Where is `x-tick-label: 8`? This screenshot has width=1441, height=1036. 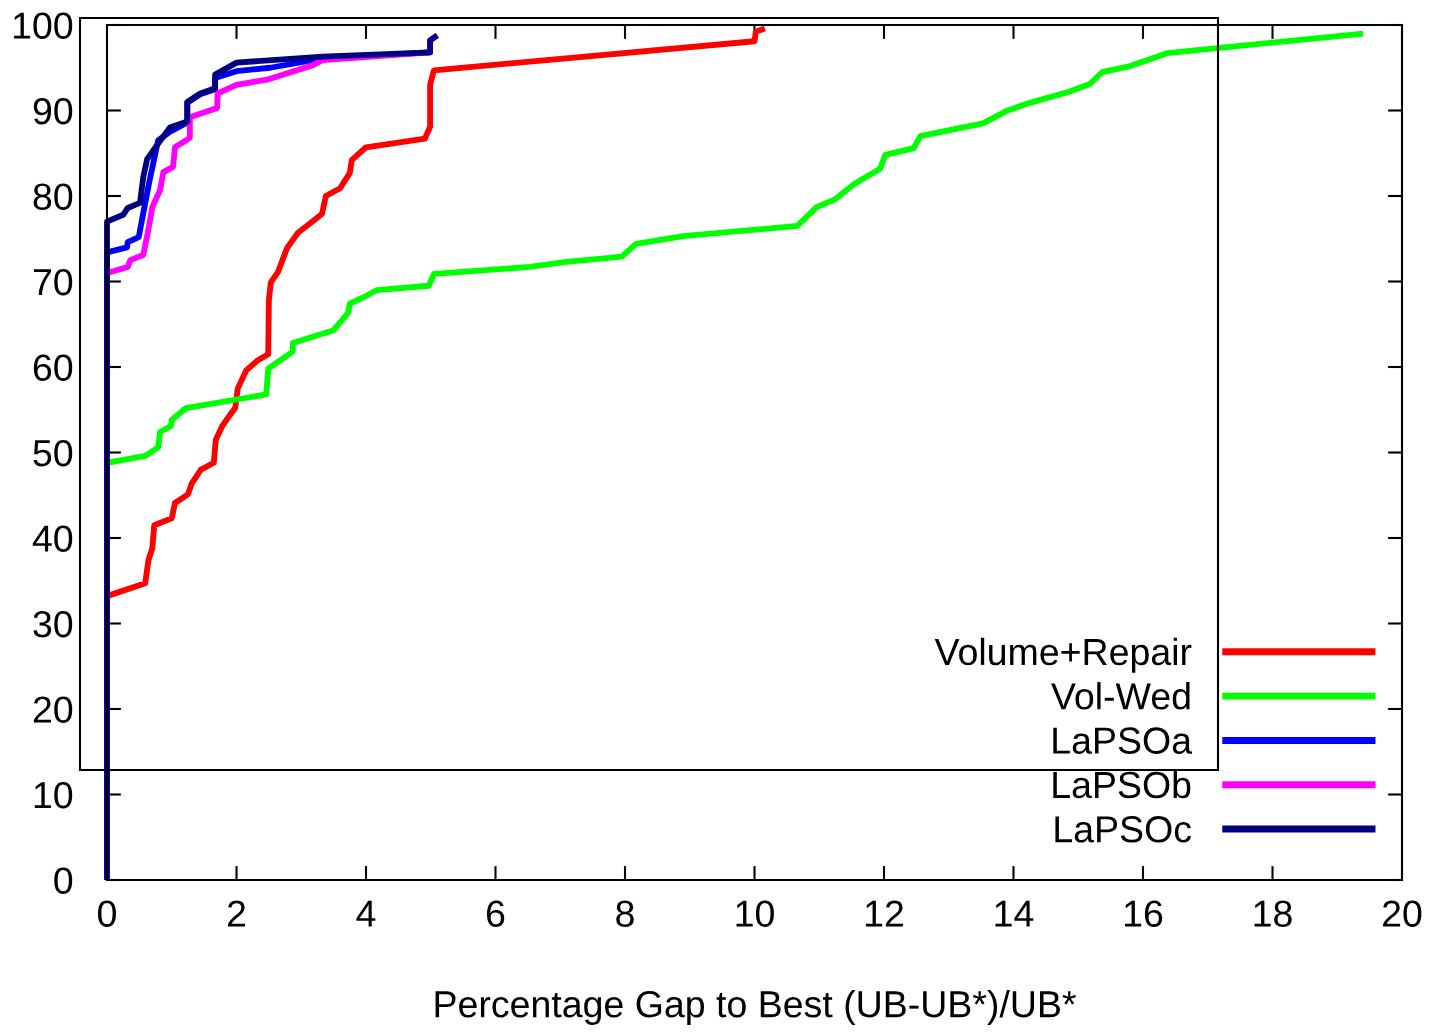
x-tick-label: 8 is located at coordinates (625, 913).